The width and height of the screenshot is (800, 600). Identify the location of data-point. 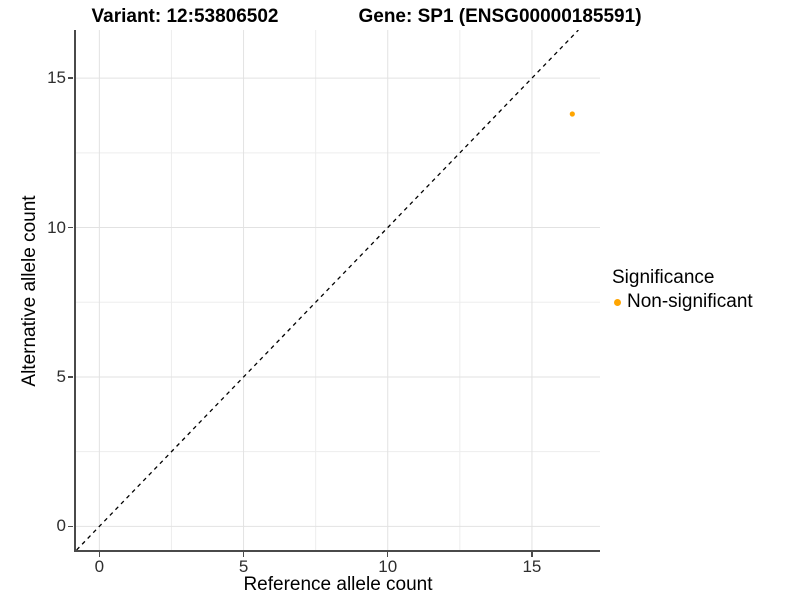
(572, 114).